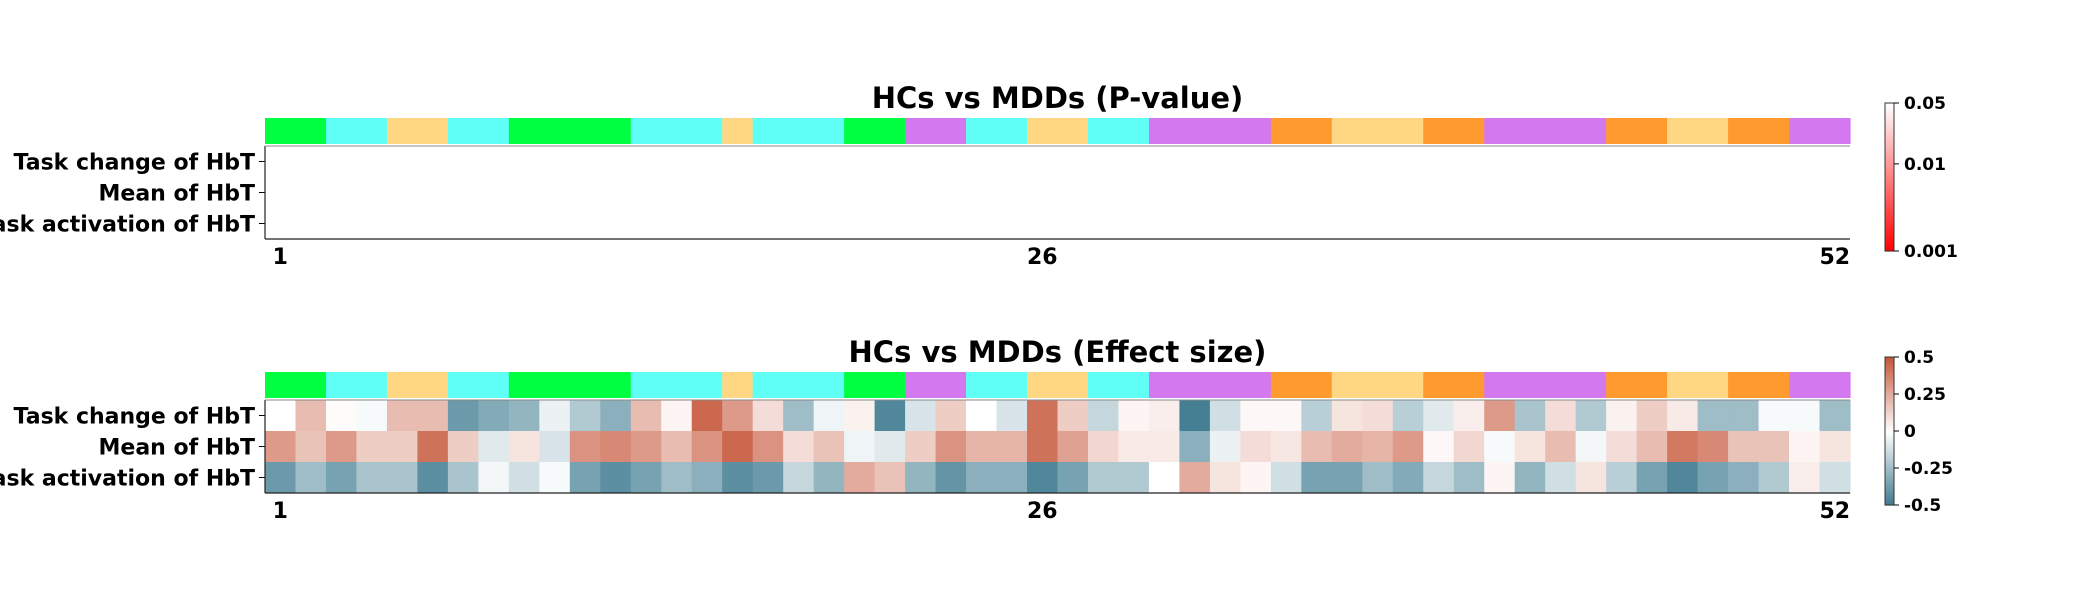  Describe the element at coordinates (1834, 511) in the screenshot. I see `x-tick-label: 52` at that location.